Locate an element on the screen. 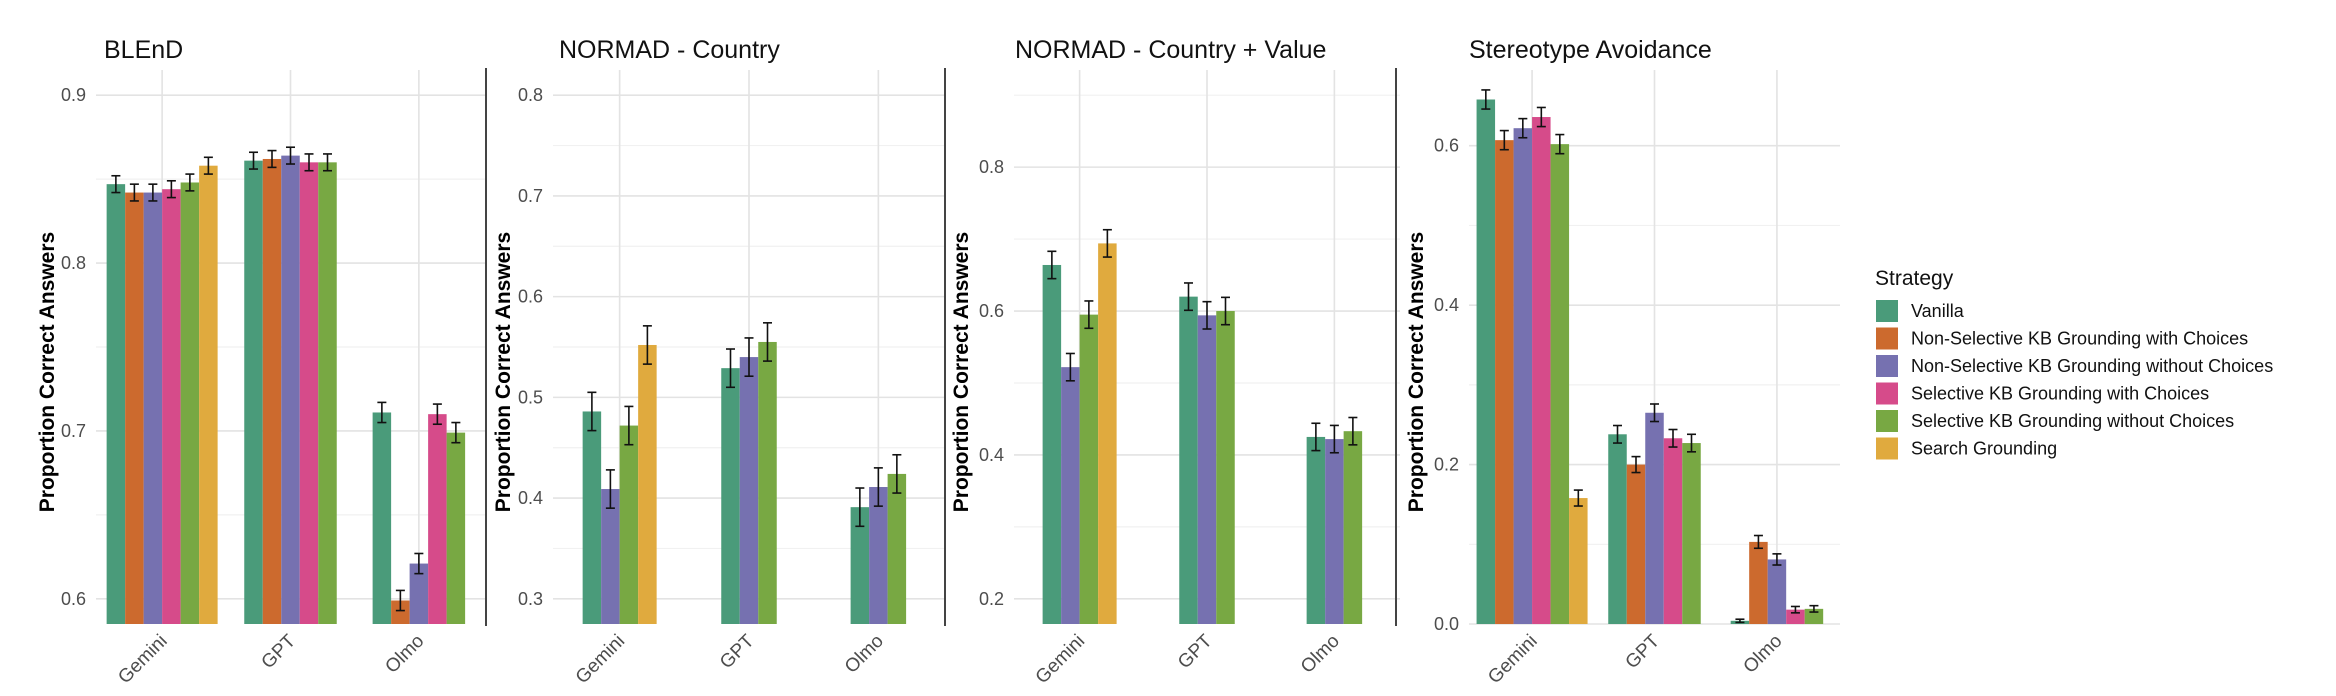 This screenshot has height=696, width=2336. legend-item-vanilla: Vanilla is located at coordinates (1920, 311).